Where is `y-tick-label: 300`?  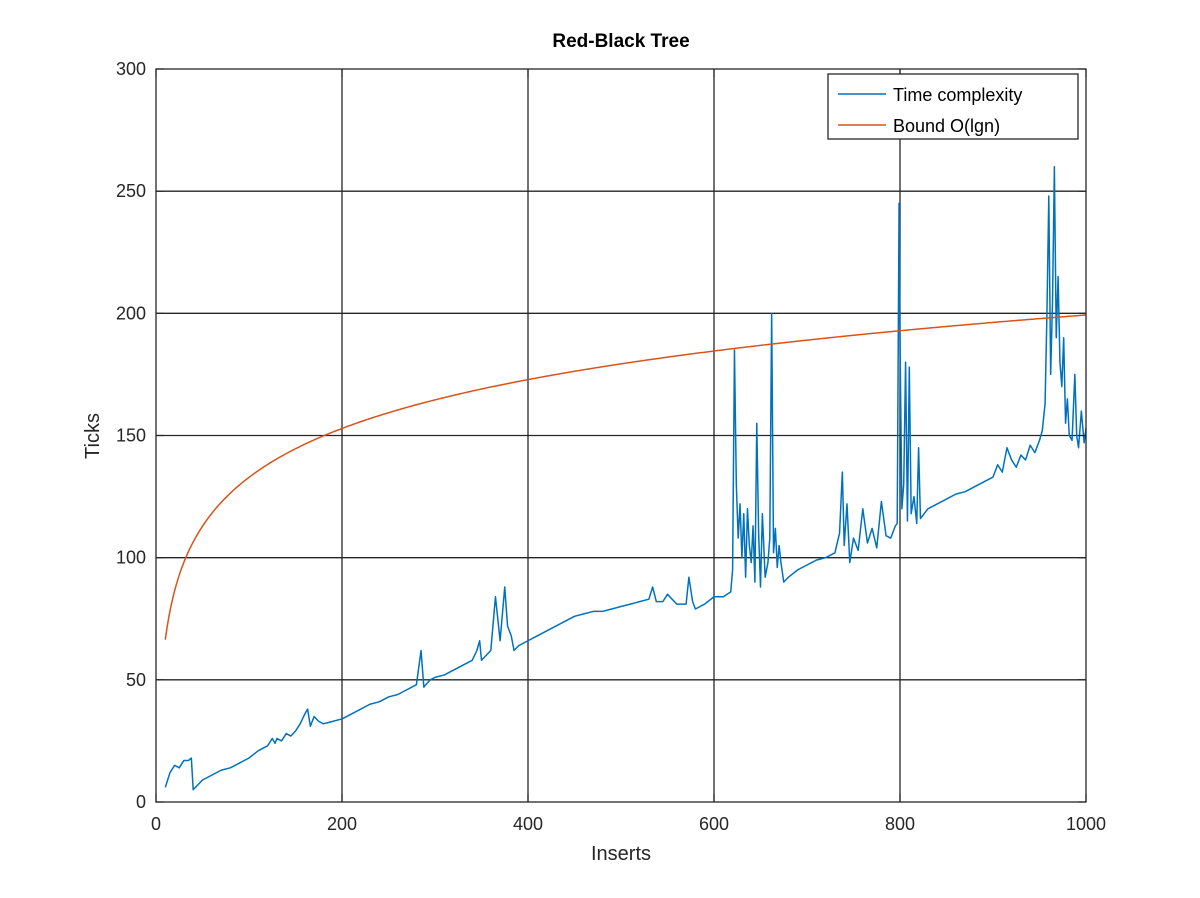 y-tick-label: 300 is located at coordinates (131, 69).